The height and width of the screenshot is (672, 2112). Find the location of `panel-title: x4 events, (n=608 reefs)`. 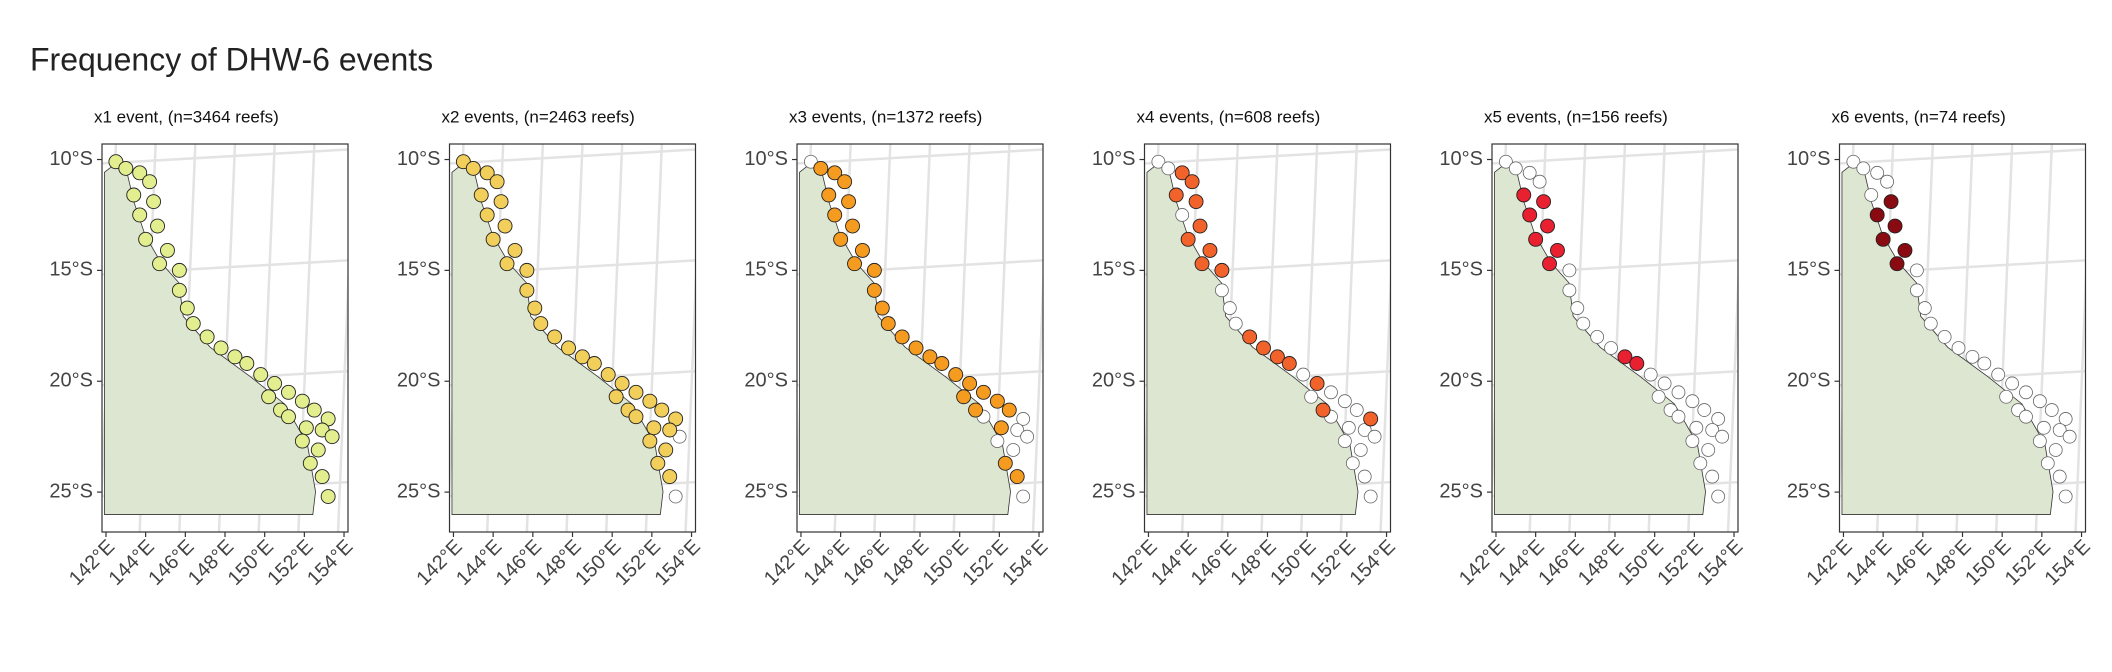

panel-title: x4 events, (n=608 reefs) is located at coordinates (1229, 116).